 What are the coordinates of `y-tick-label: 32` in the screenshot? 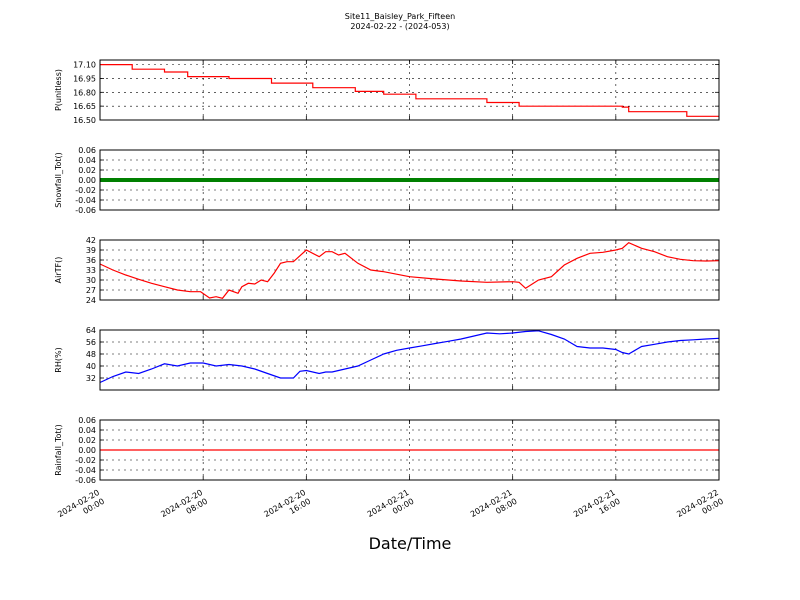 It's located at (91, 378).